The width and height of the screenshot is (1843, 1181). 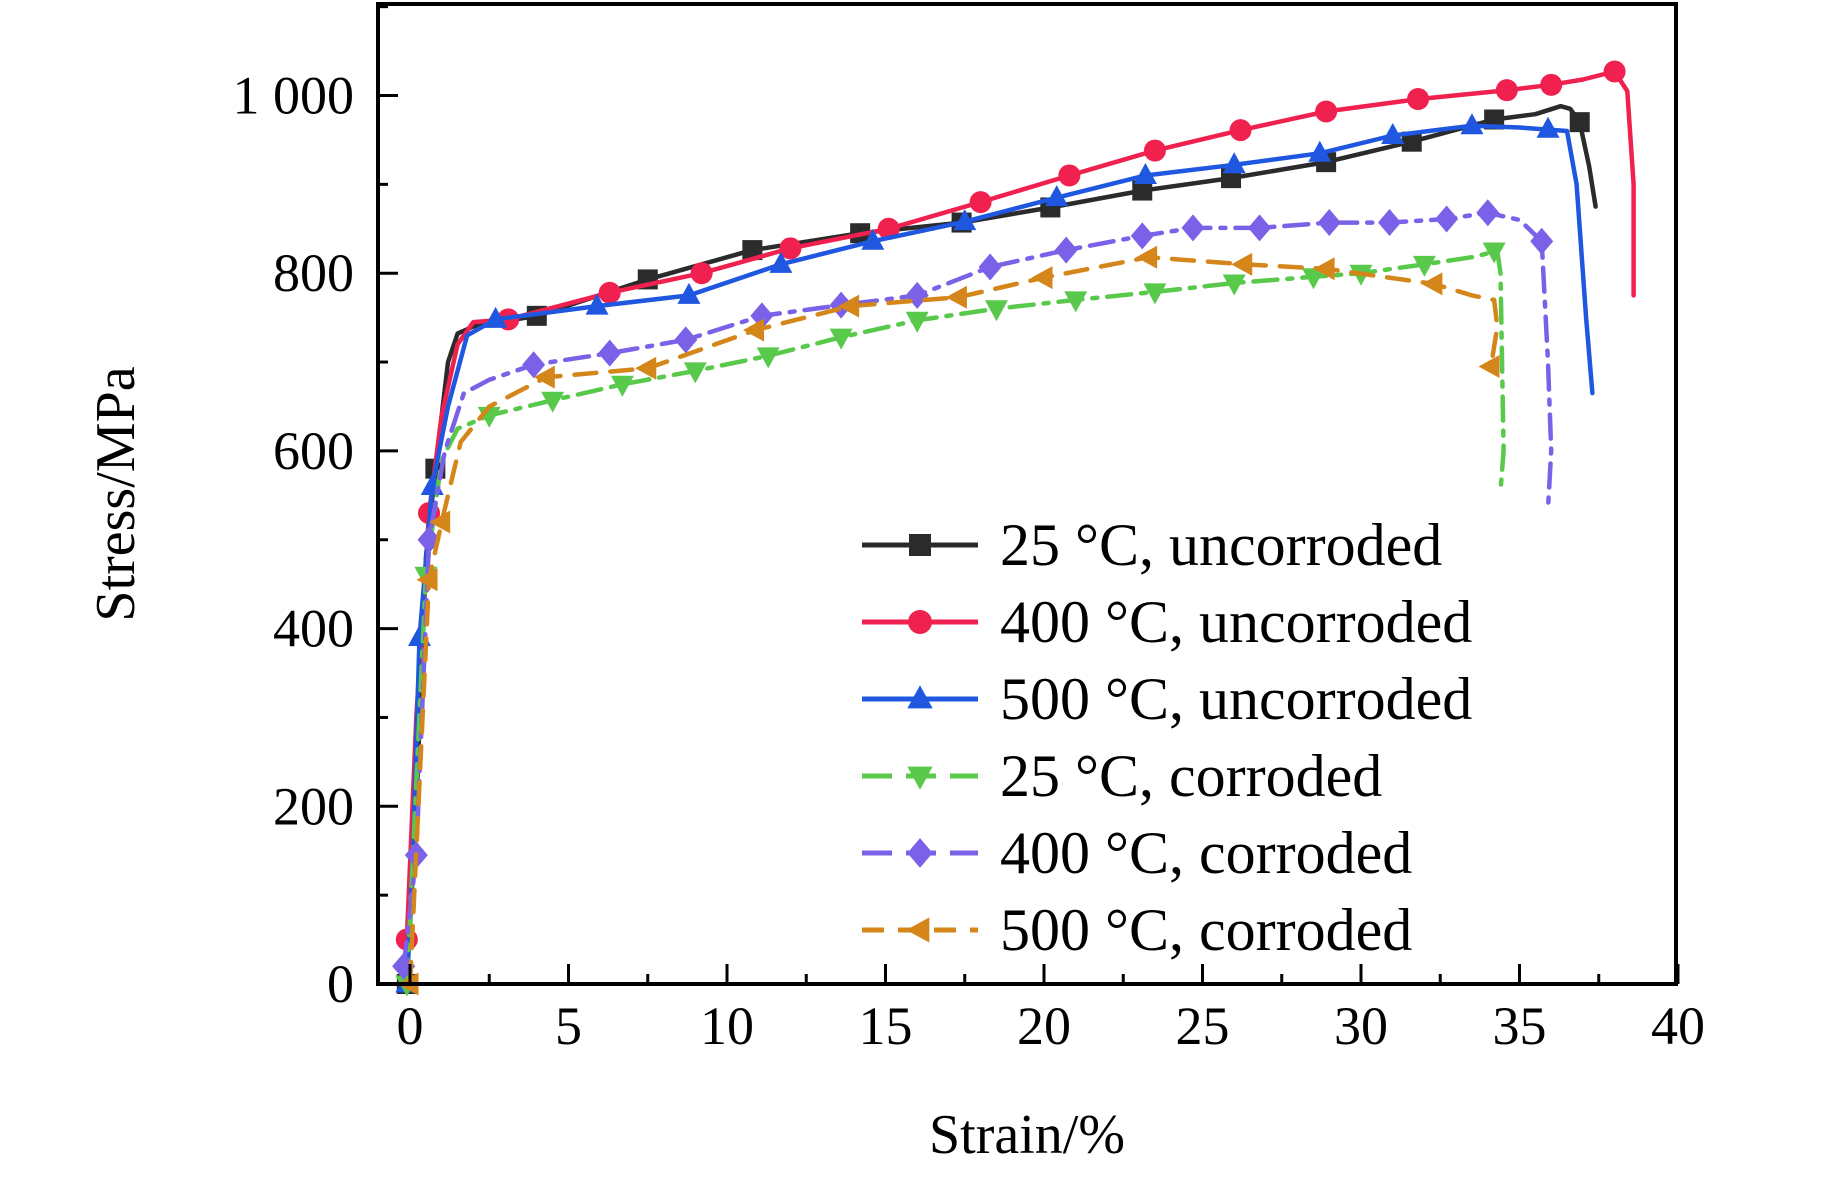 What do you see at coordinates (1236, 622) in the screenshot?
I see `legend-label: 400 °C, uncorroded` at bounding box center [1236, 622].